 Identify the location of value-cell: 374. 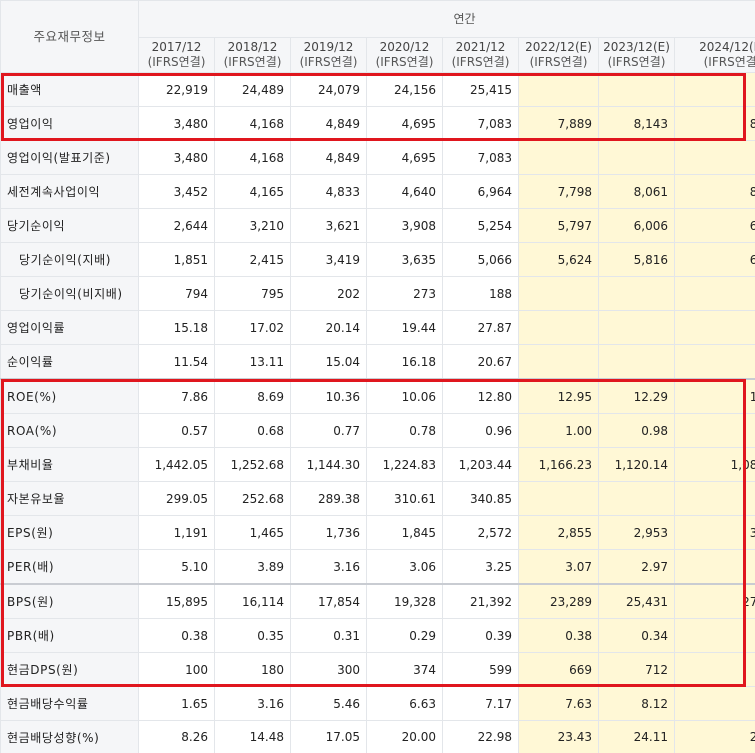
(404, 669).